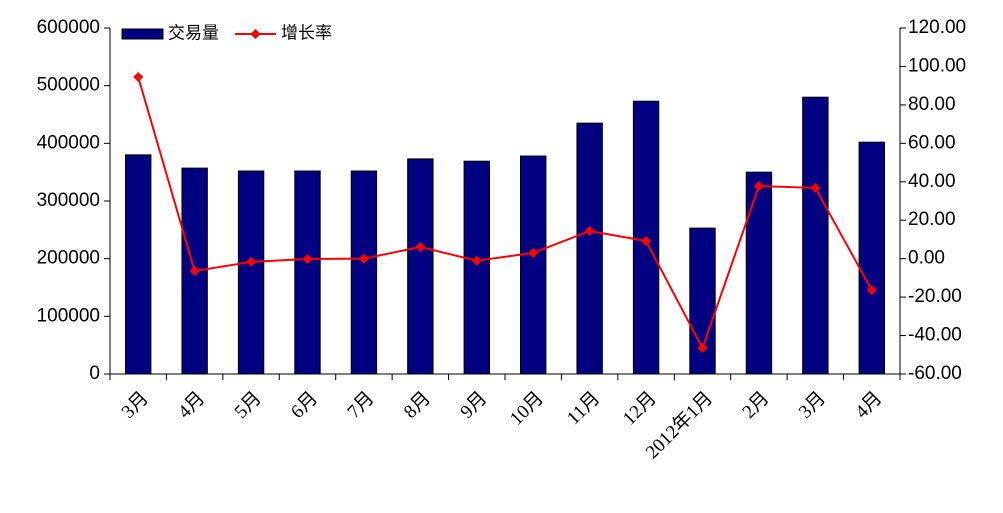  I want to click on y2-tick-label: 60.00, so click(932, 142).